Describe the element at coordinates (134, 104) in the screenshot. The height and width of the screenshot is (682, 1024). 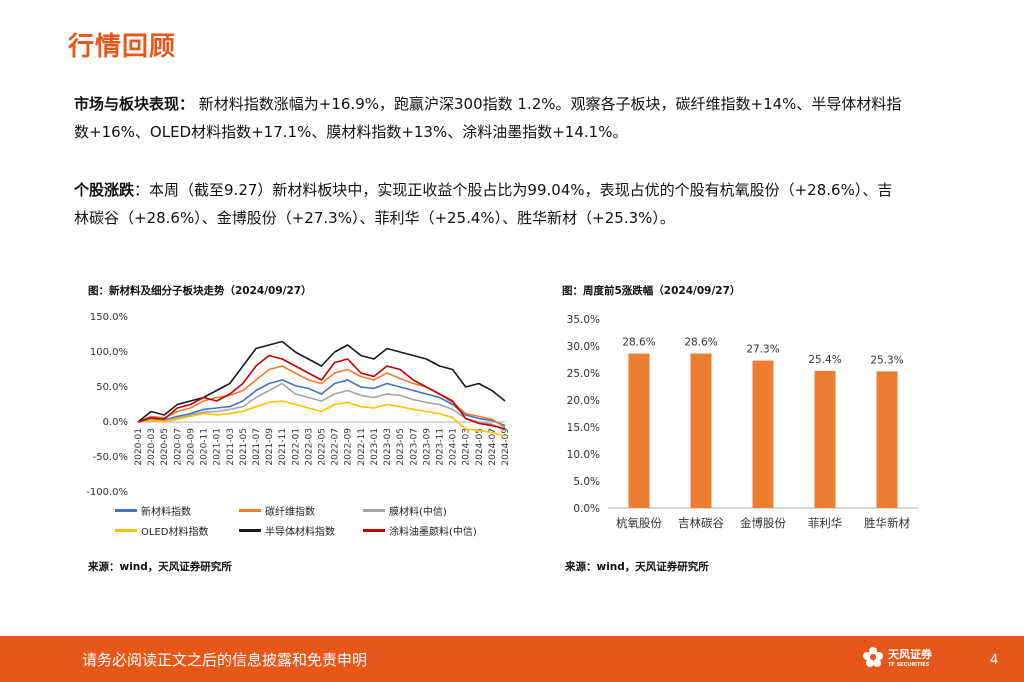
I see `paragraph-label: 市场与板块表现：` at that location.